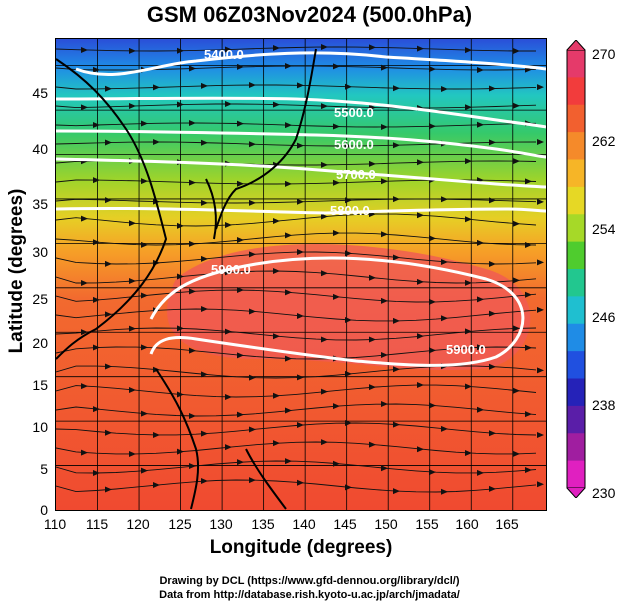 The width and height of the screenshot is (619, 605). What do you see at coordinates (40, 149) in the screenshot?
I see `y-tick-label: 40` at bounding box center [40, 149].